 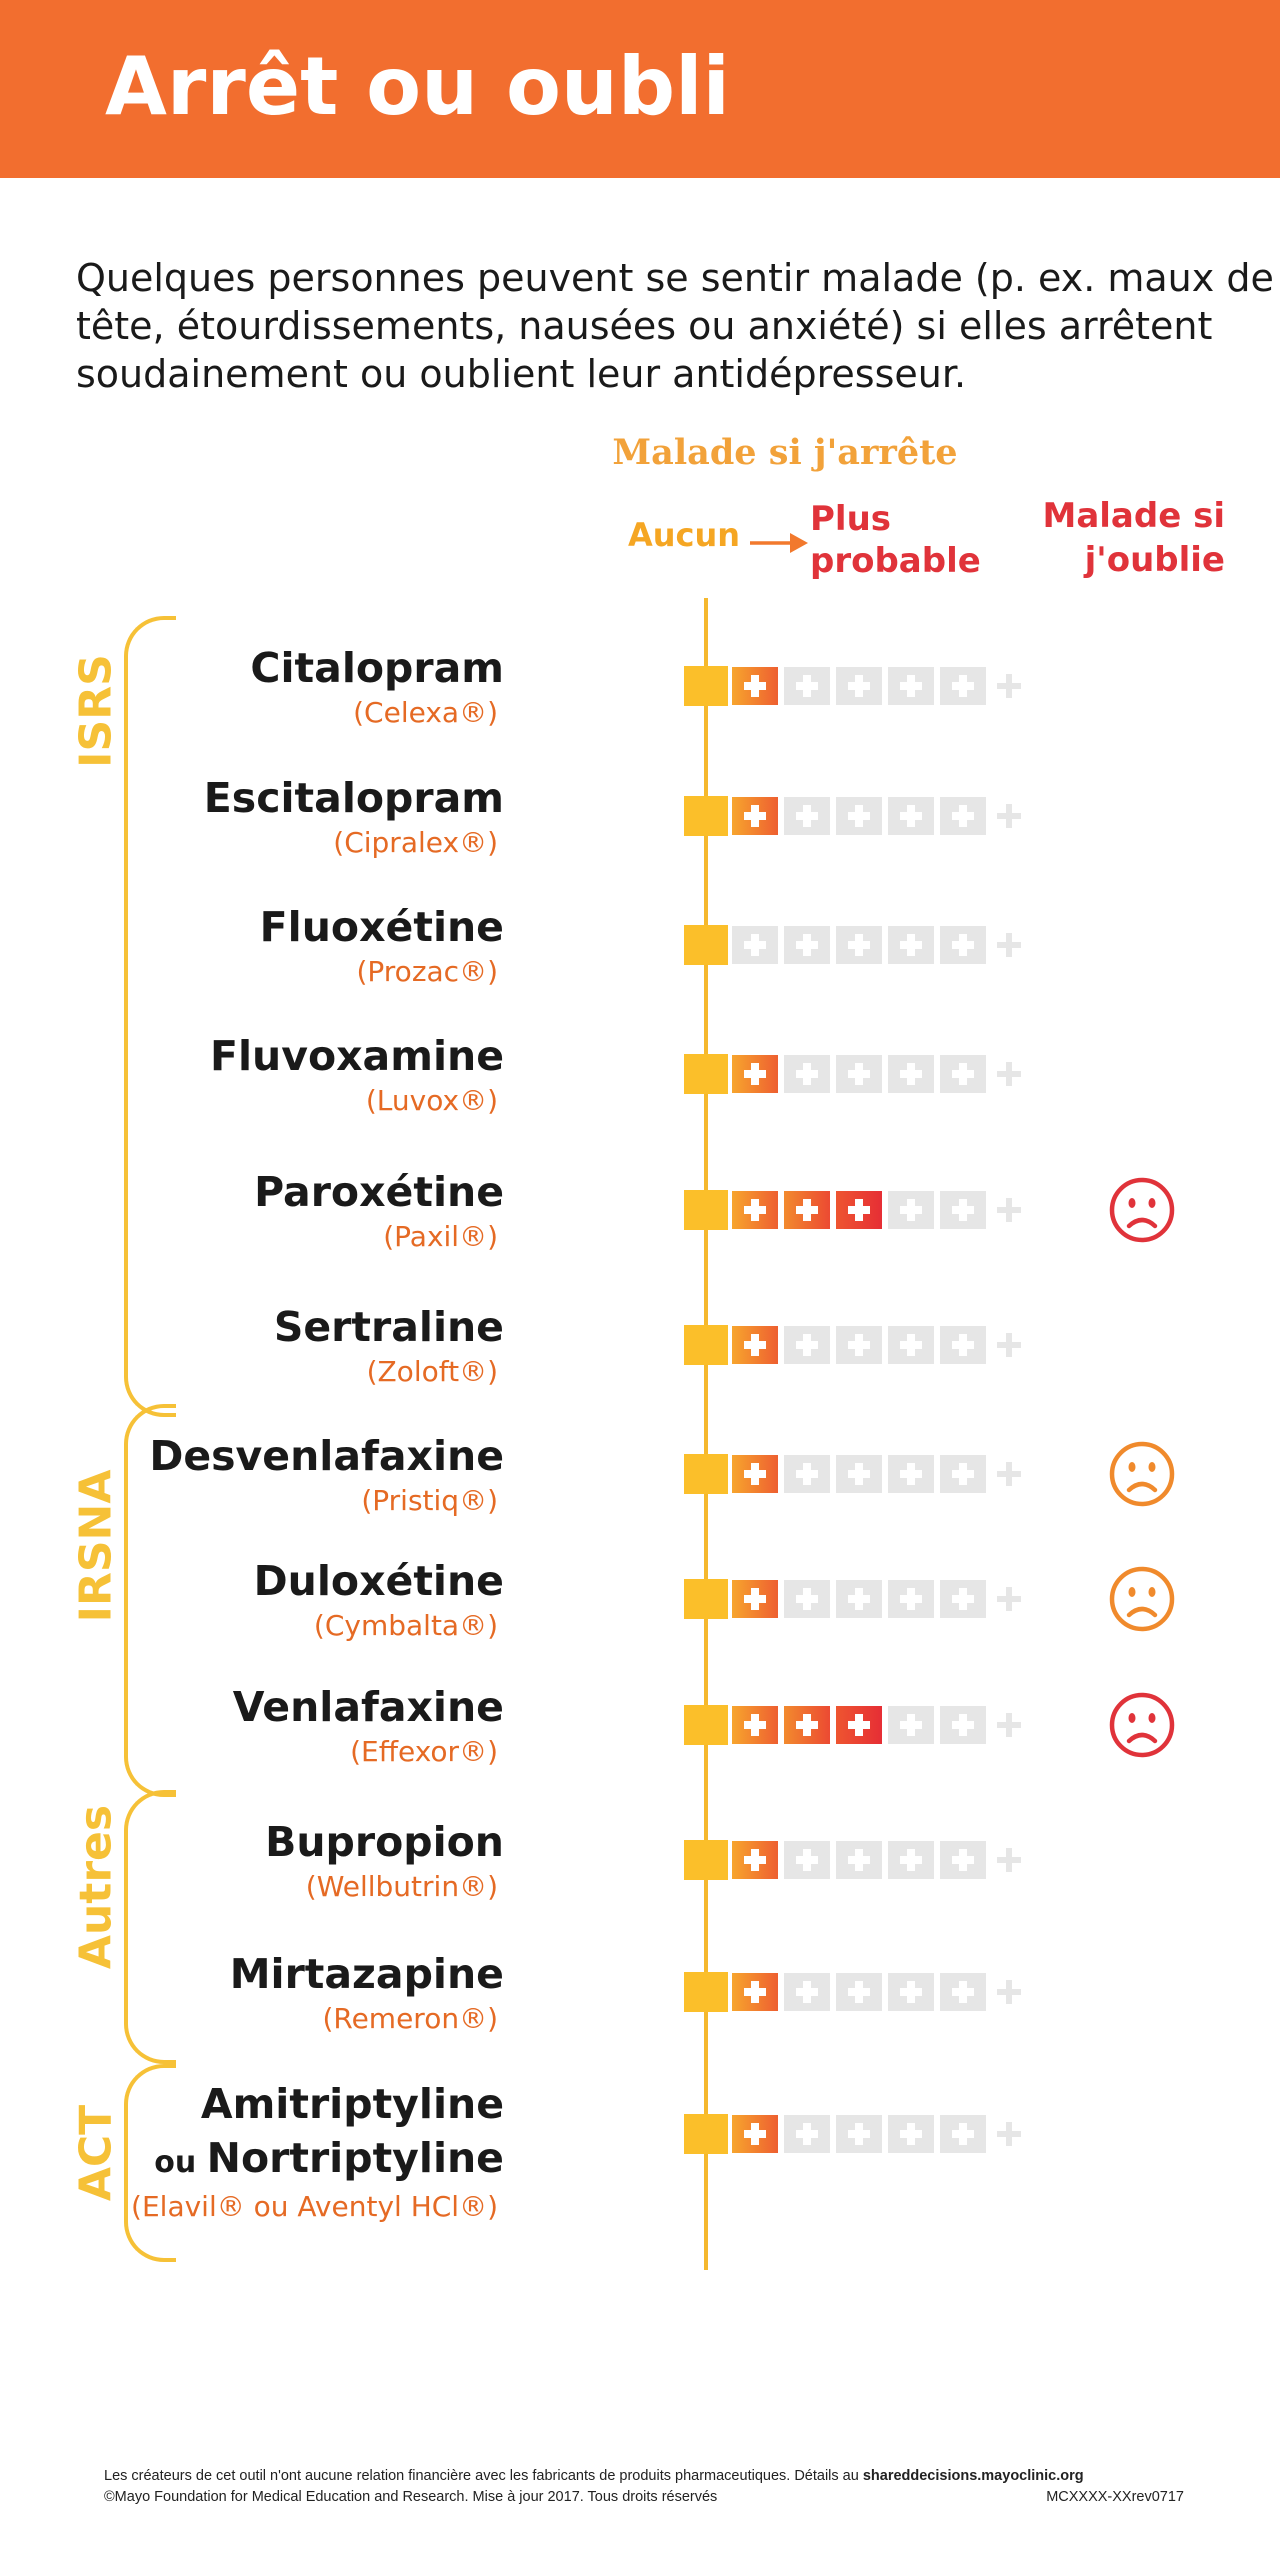 What do you see at coordinates (326, 1456) in the screenshot?
I see `drug-name: Desvenlafaxine` at bounding box center [326, 1456].